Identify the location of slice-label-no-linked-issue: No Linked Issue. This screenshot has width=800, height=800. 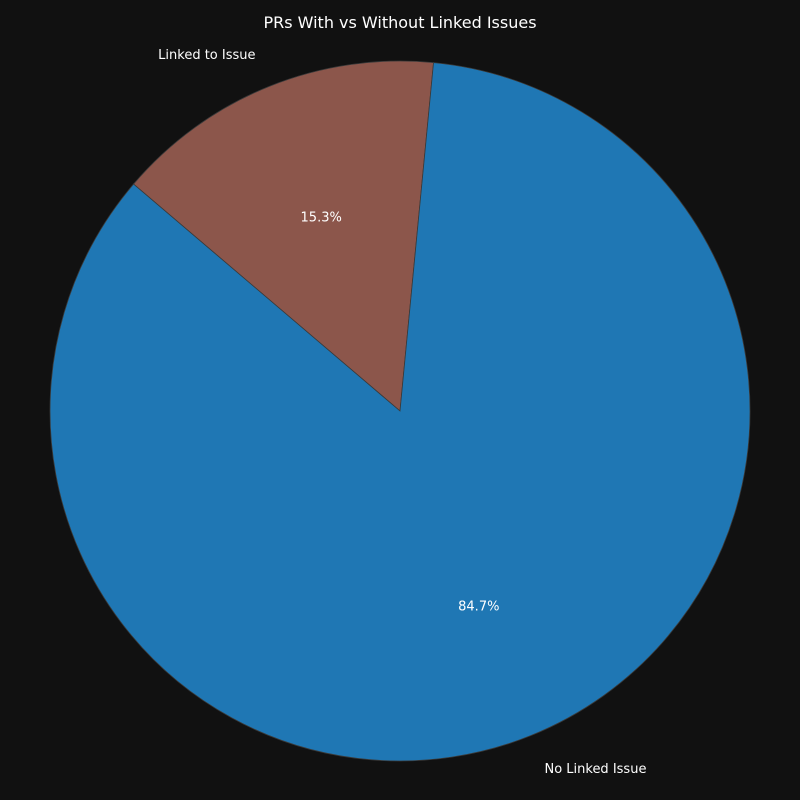
(595, 769).